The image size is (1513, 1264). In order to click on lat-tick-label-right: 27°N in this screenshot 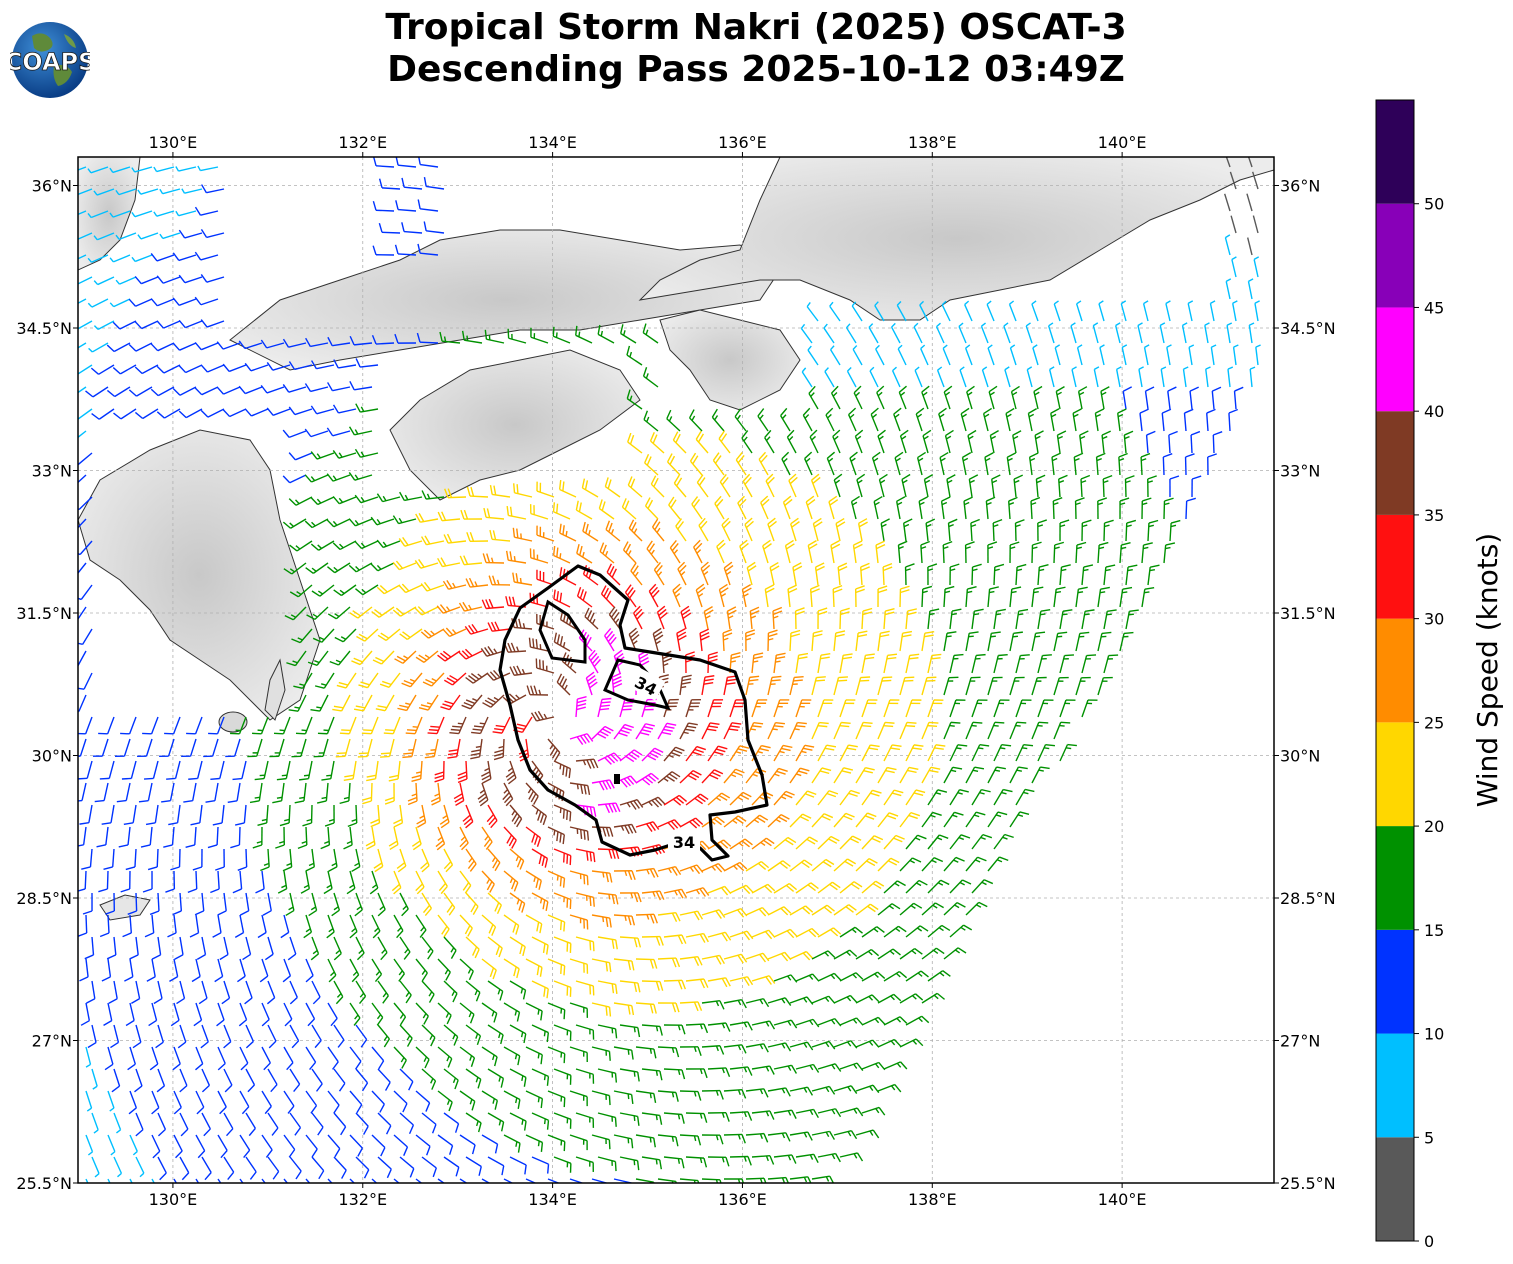, I will do `click(1300, 1041)`.